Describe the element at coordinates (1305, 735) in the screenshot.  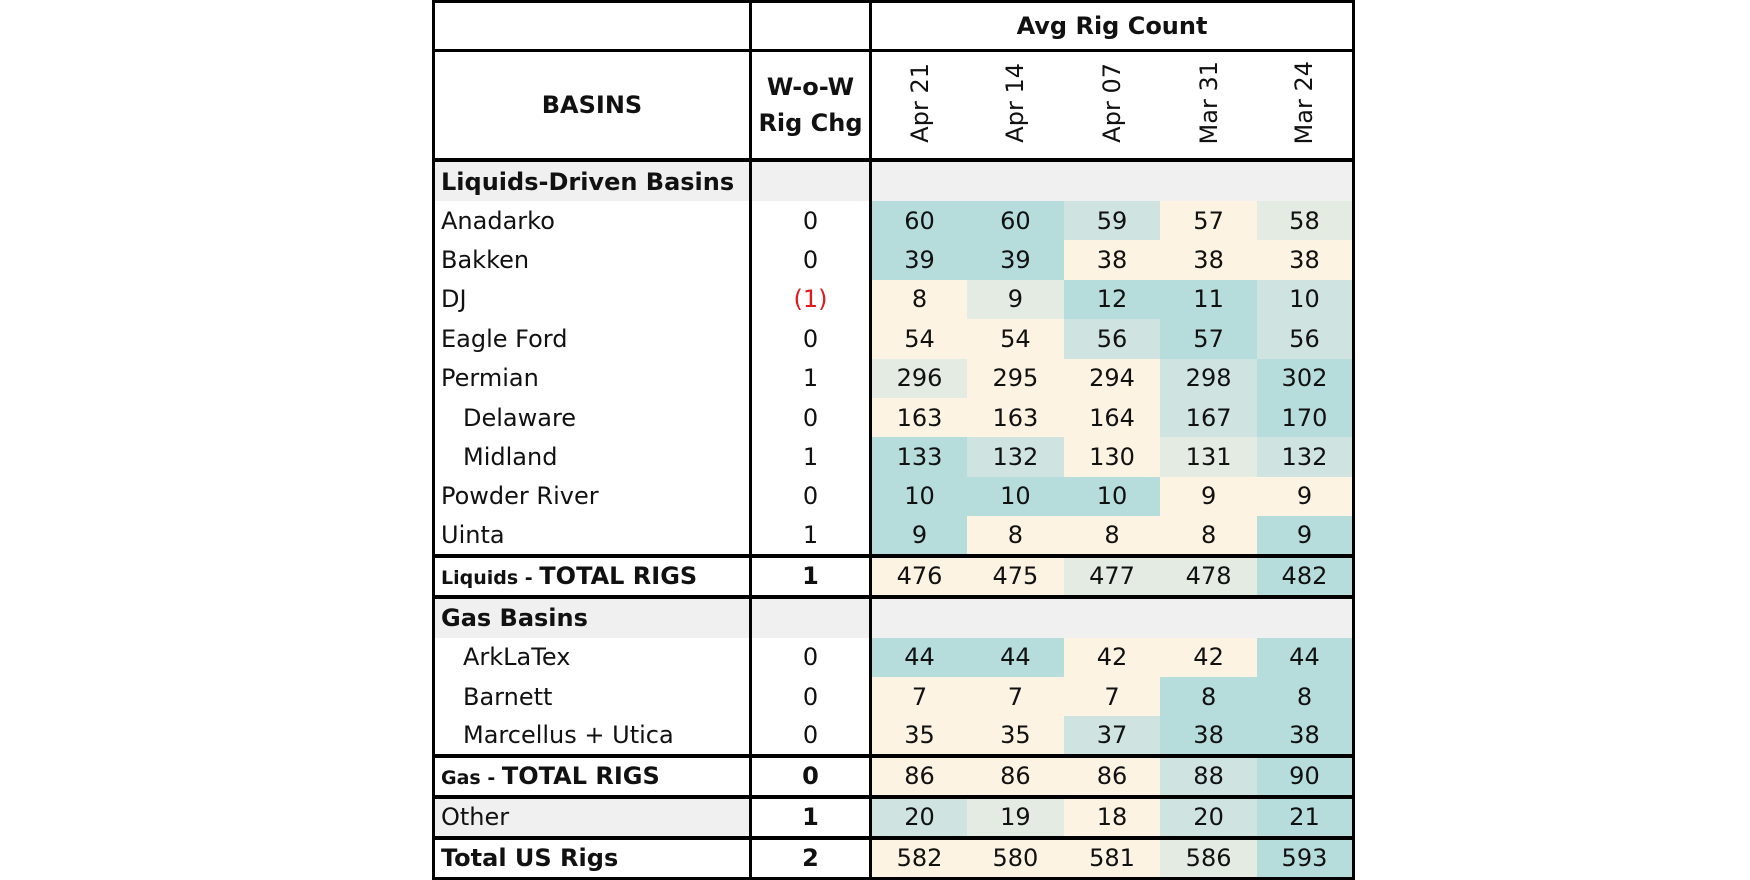
I see `rig-count-value-4: 38` at that location.